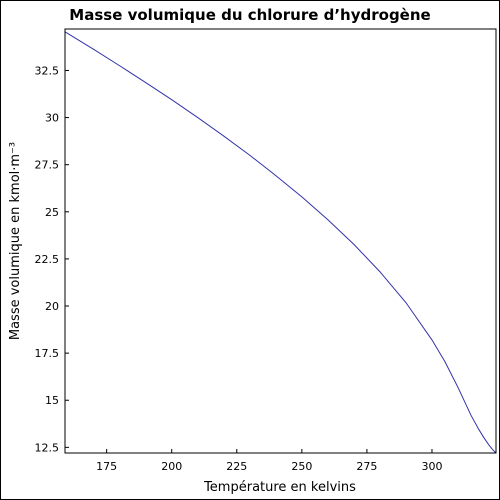 This screenshot has width=500, height=500. Describe the element at coordinates (52, 212) in the screenshot. I see `y-tick-label: 25` at that location.